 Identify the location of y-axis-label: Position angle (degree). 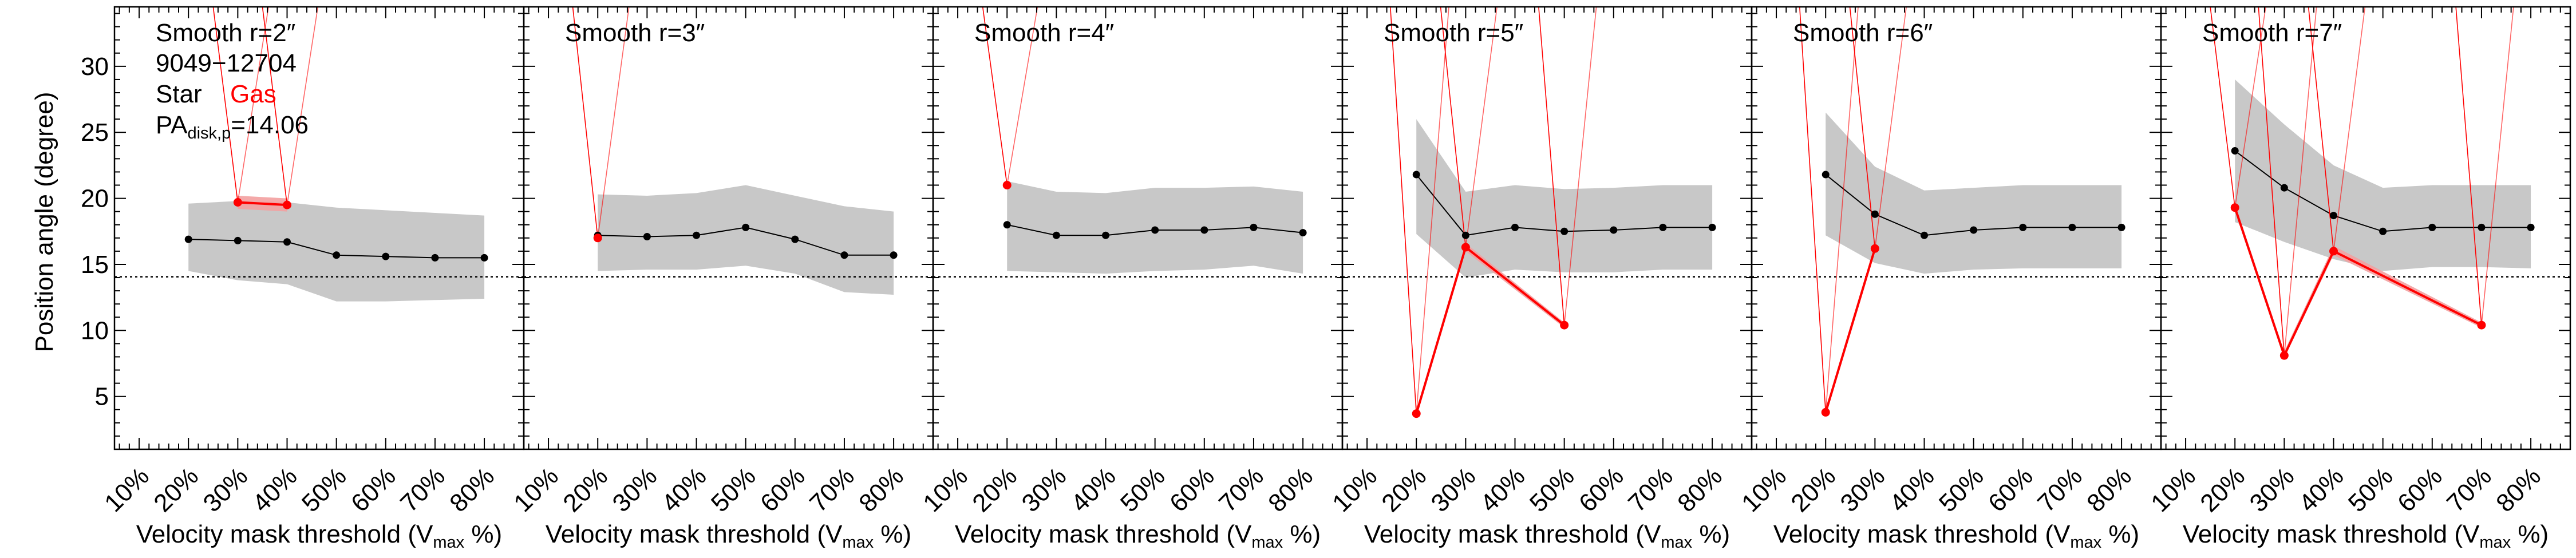
(44, 222).